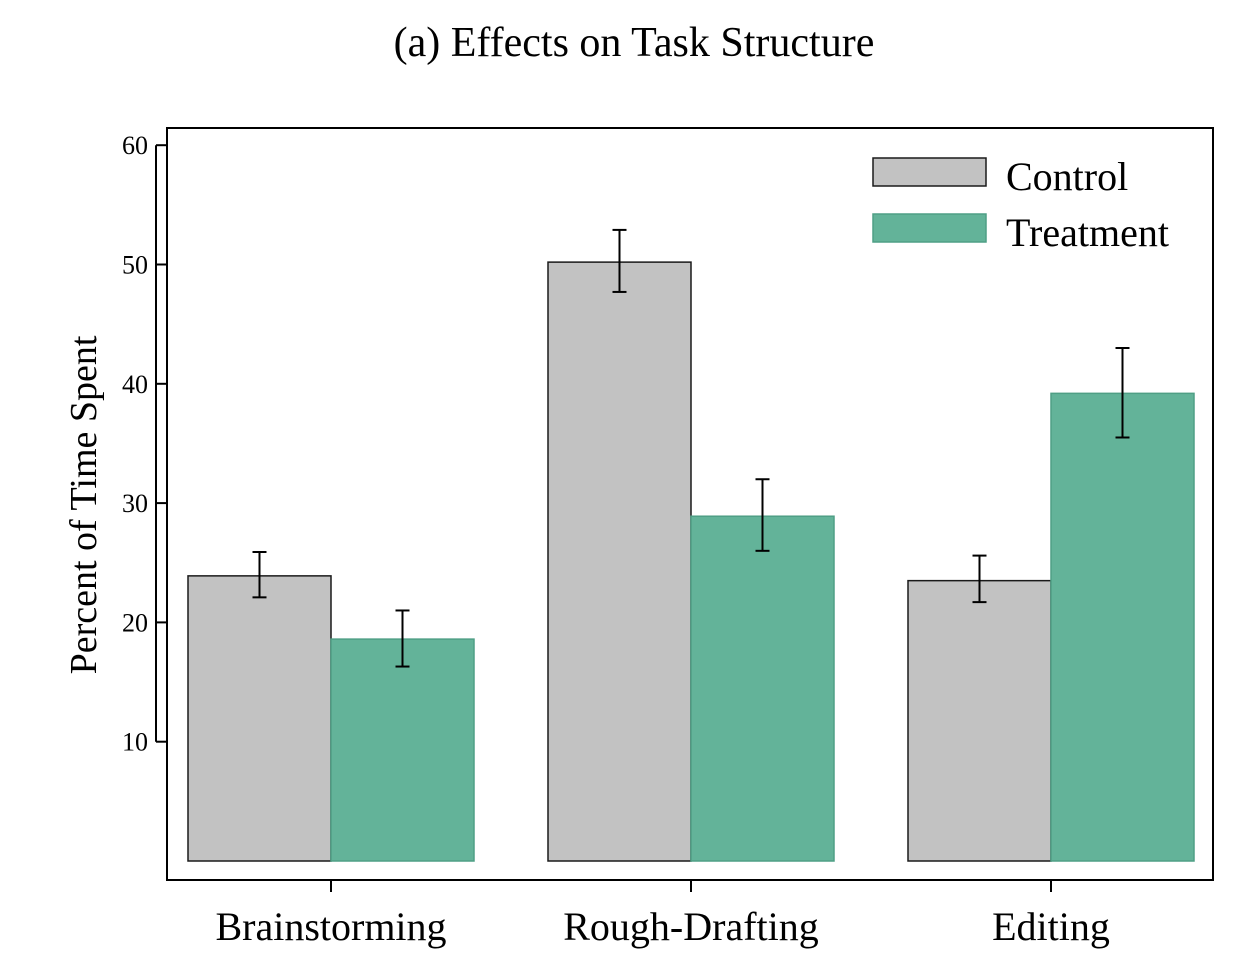  Describe the element at coordinates (929, 228) in the screenshot. I see `legend-swatch-treatment` at that location.